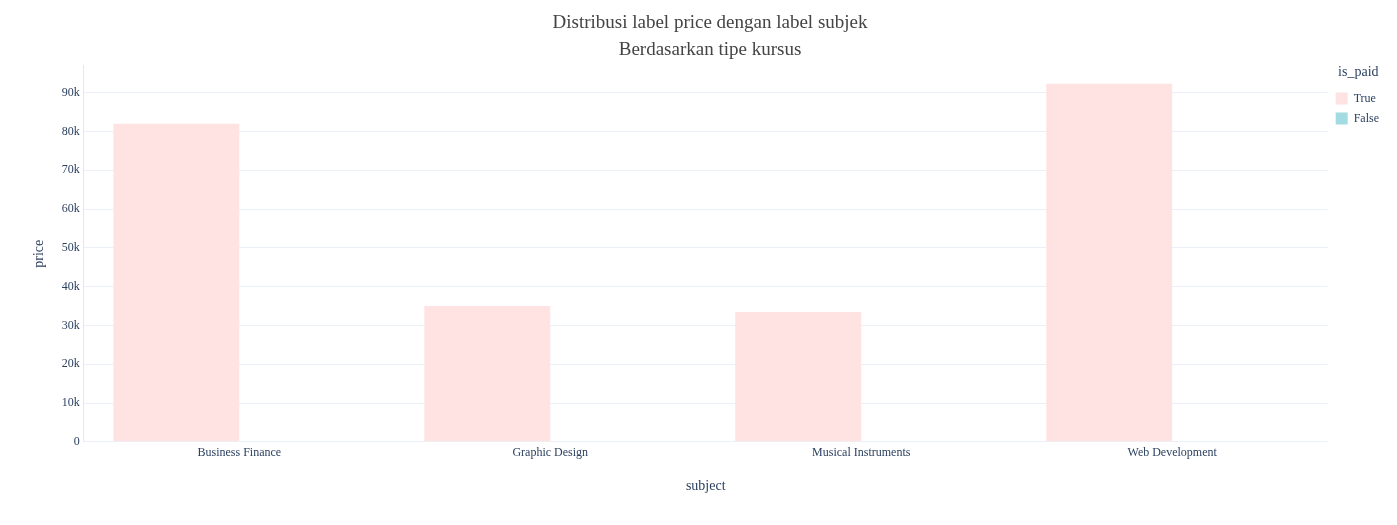 This screenshot has width=1397, height=525. Describe the element at coordinates (1364, 97) in the screenshot. I see `legend-label: True` at that location.